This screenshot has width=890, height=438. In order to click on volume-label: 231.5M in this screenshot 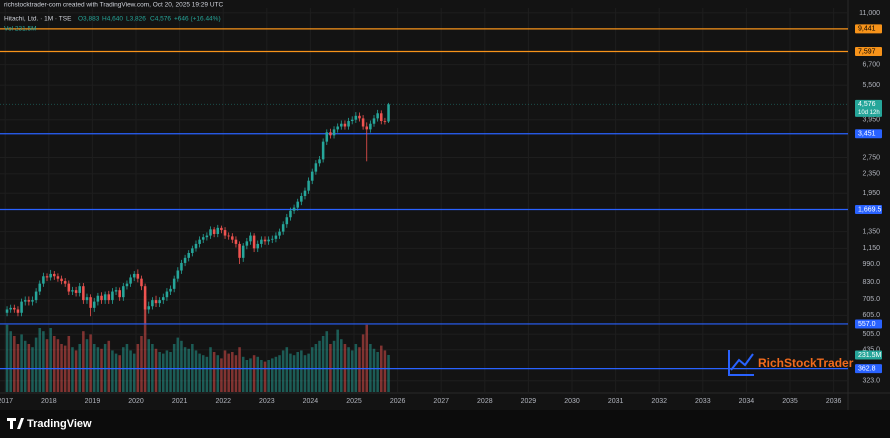, I will do `click(870, 355)`.